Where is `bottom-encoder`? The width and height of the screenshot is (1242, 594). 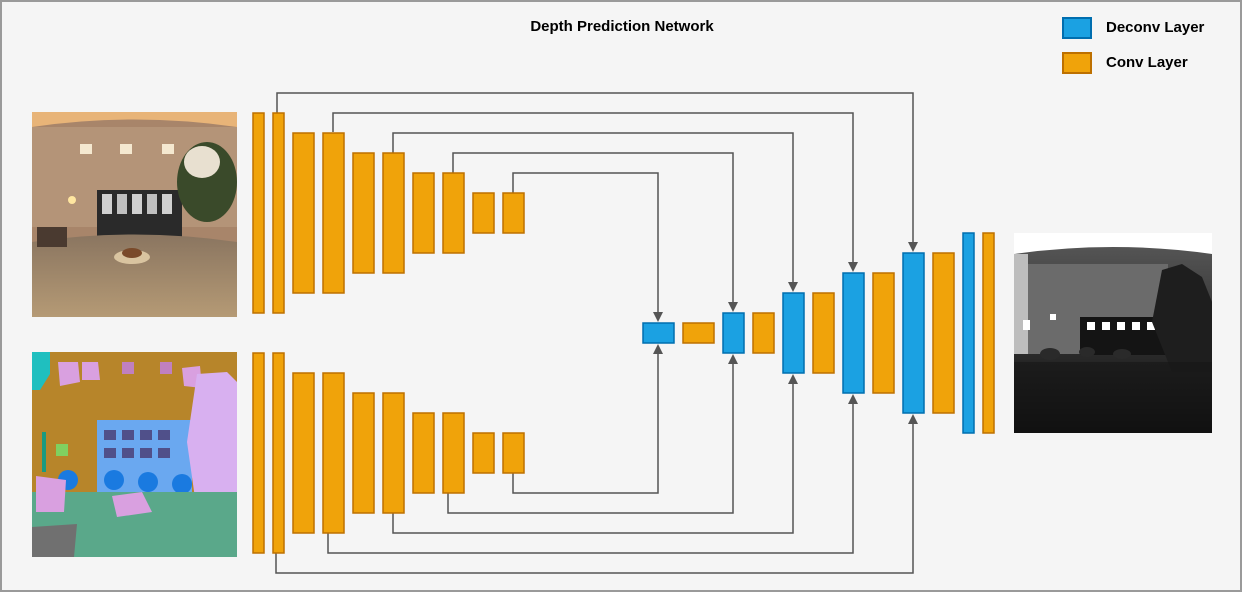 bottom-encoder is located at coordinates (388, 453).